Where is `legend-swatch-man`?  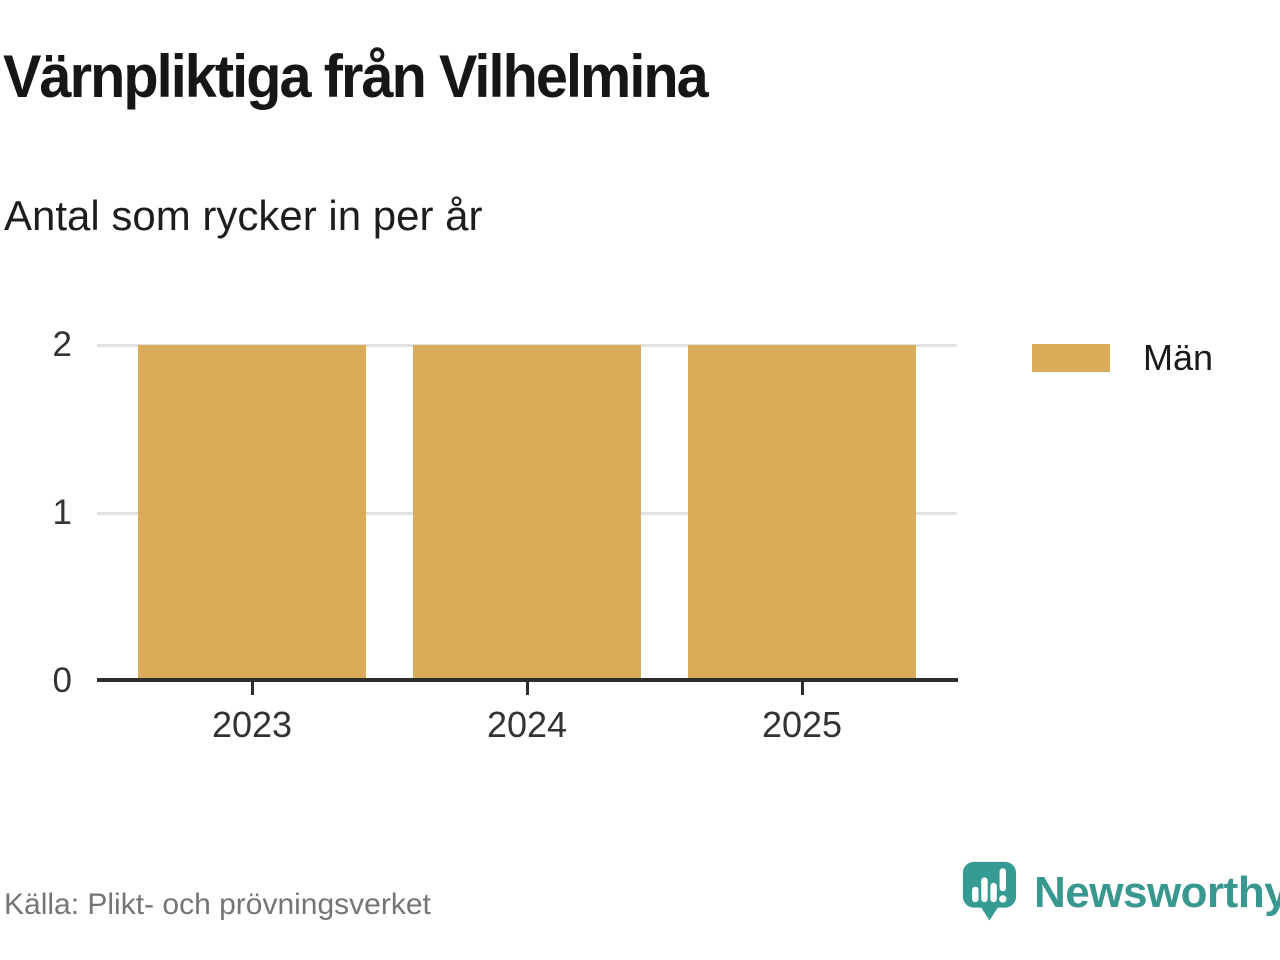 legend-swatch-man is located at coordinates (1071, 358).